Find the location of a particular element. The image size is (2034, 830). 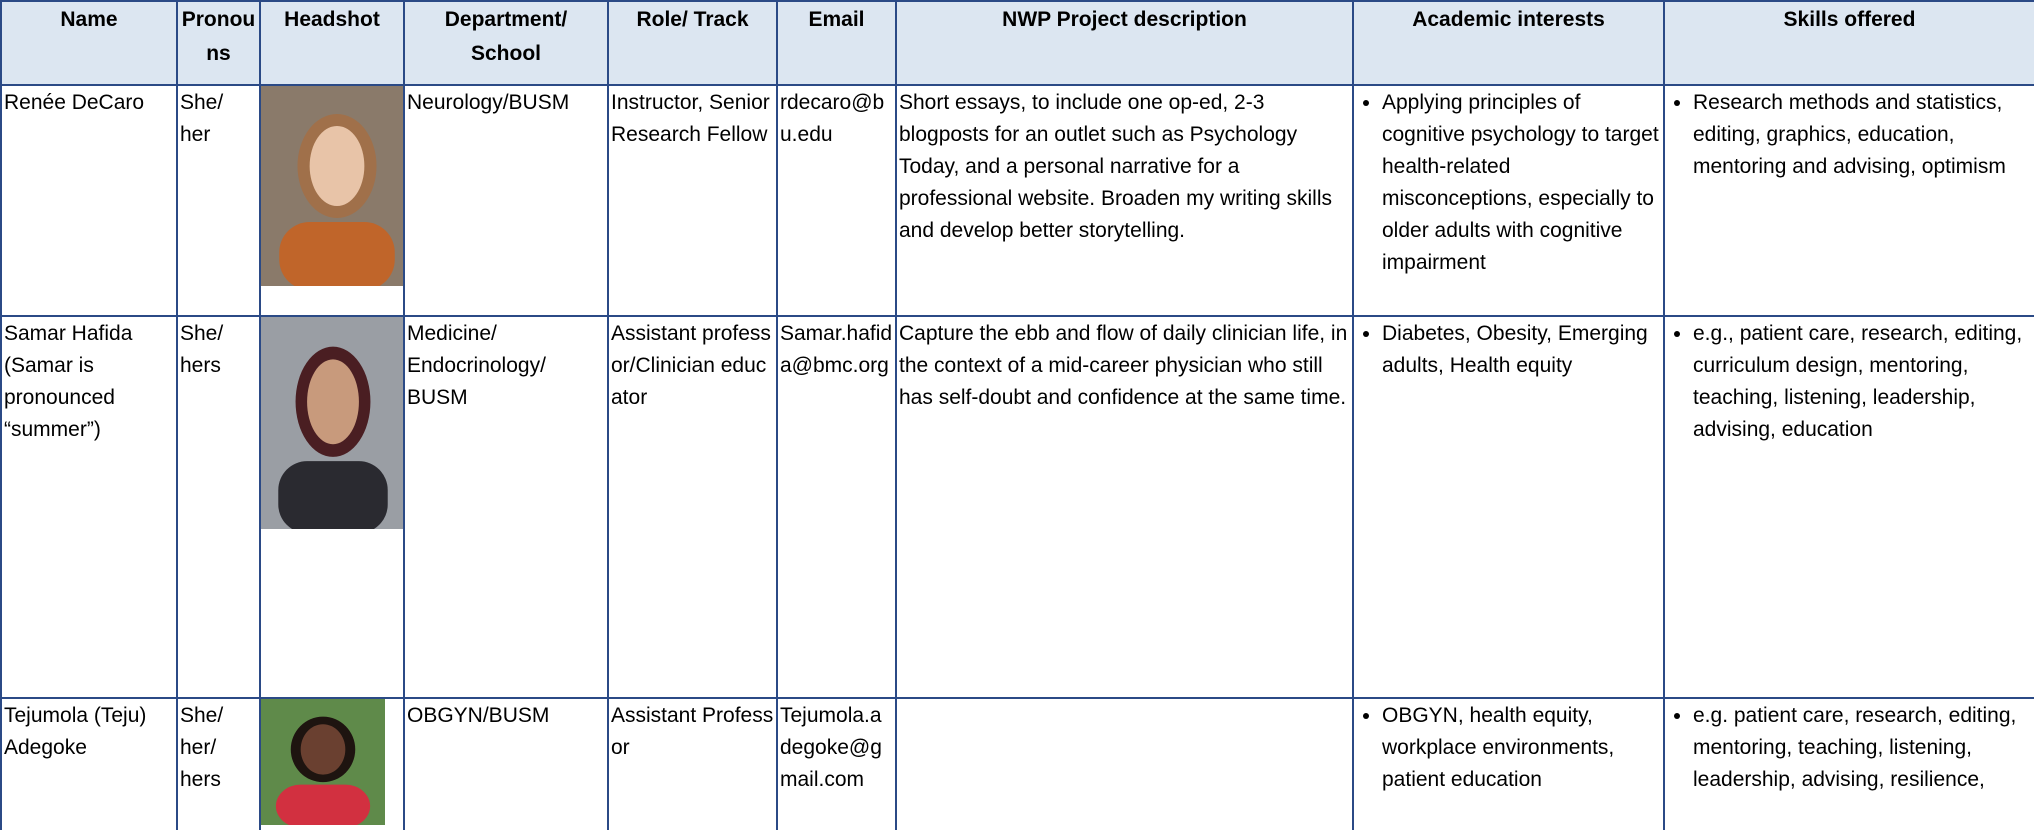

header-cell: Department/ School is located at coordinates (506, 43).